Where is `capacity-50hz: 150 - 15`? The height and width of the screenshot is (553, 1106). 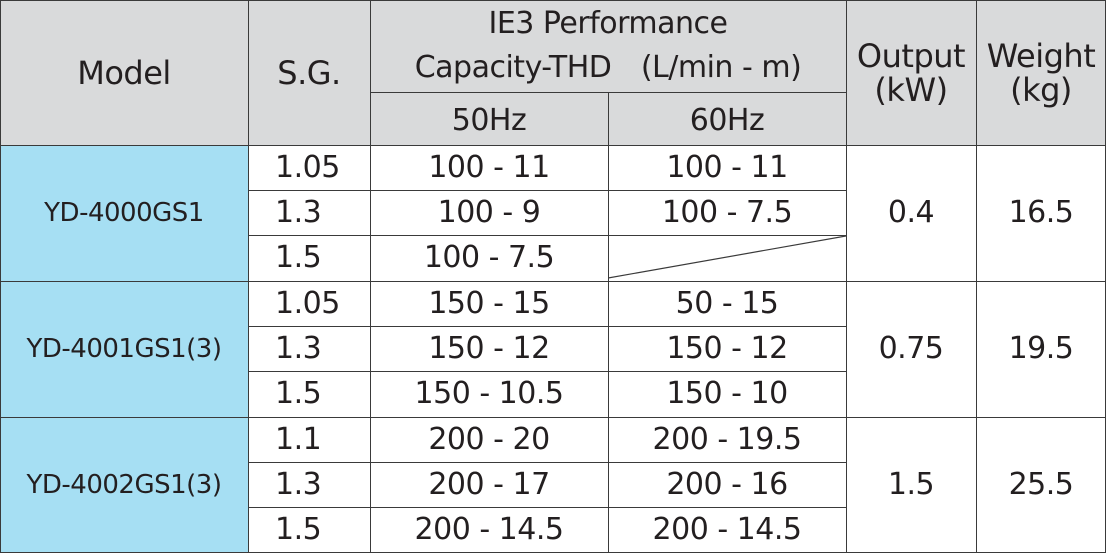 capacity-50hz: 150 - 15 is located at coordinates (489, 303).